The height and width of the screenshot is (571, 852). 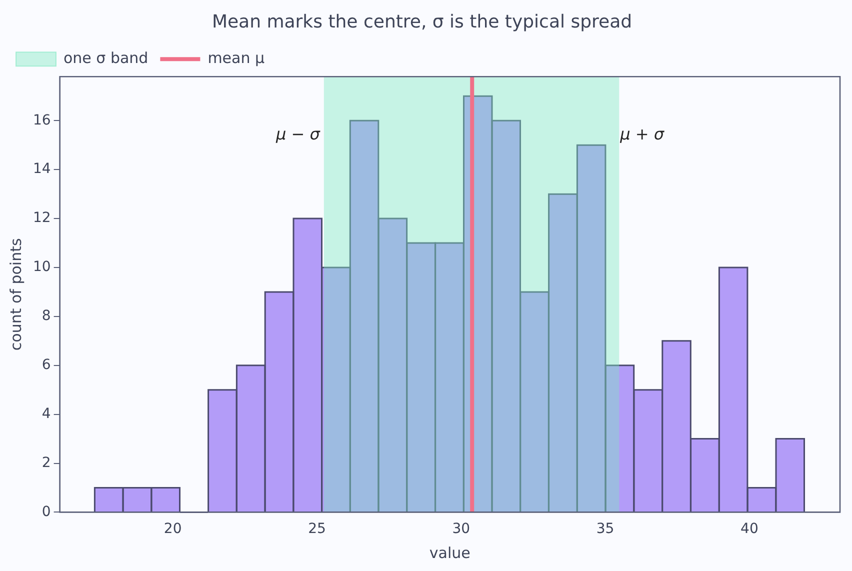 What do you see at coordinates (46, 512) in the screenshot?
I see `y-tick-label: 0` at bounding box center [46, 512].